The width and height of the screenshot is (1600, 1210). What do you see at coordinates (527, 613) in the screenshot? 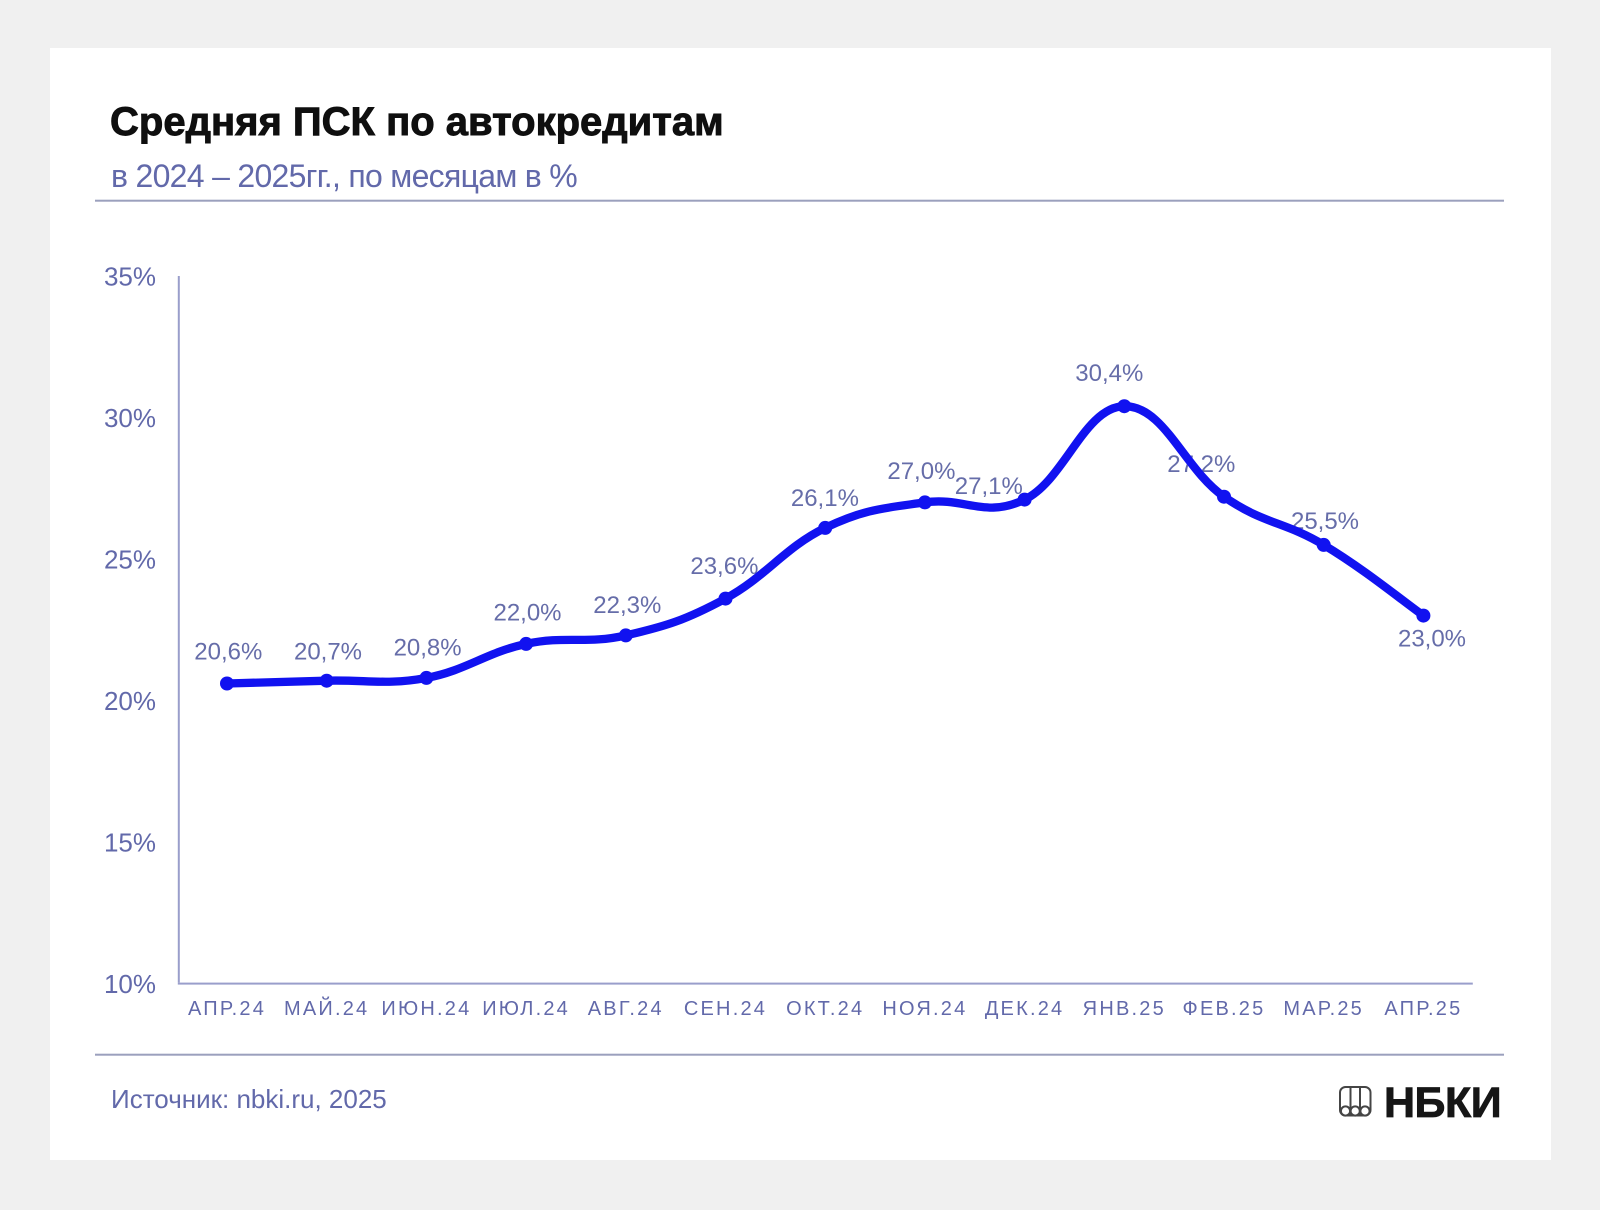
I see `svg-text: 22,0%` at bounding box center [527, 613].